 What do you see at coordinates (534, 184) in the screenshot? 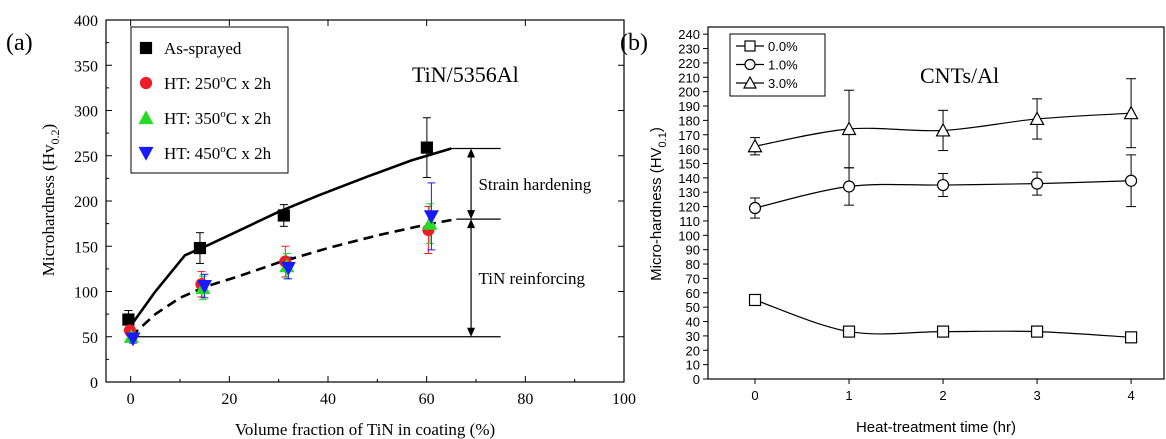
I see `annotation-label: Strain hardening` at bounding box center [534, 184].